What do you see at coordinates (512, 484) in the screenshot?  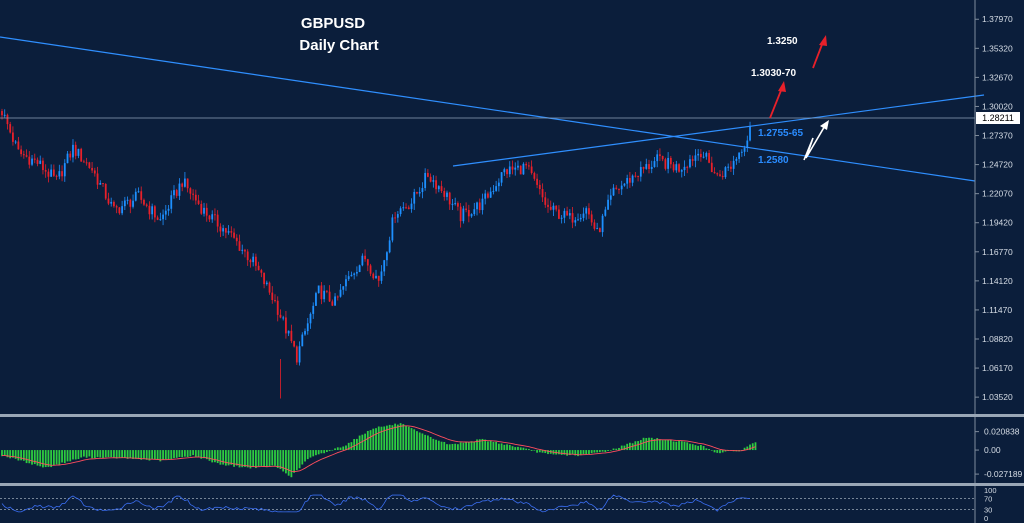 I see `panel-separator-rsi` at bounding box center [512, 484].